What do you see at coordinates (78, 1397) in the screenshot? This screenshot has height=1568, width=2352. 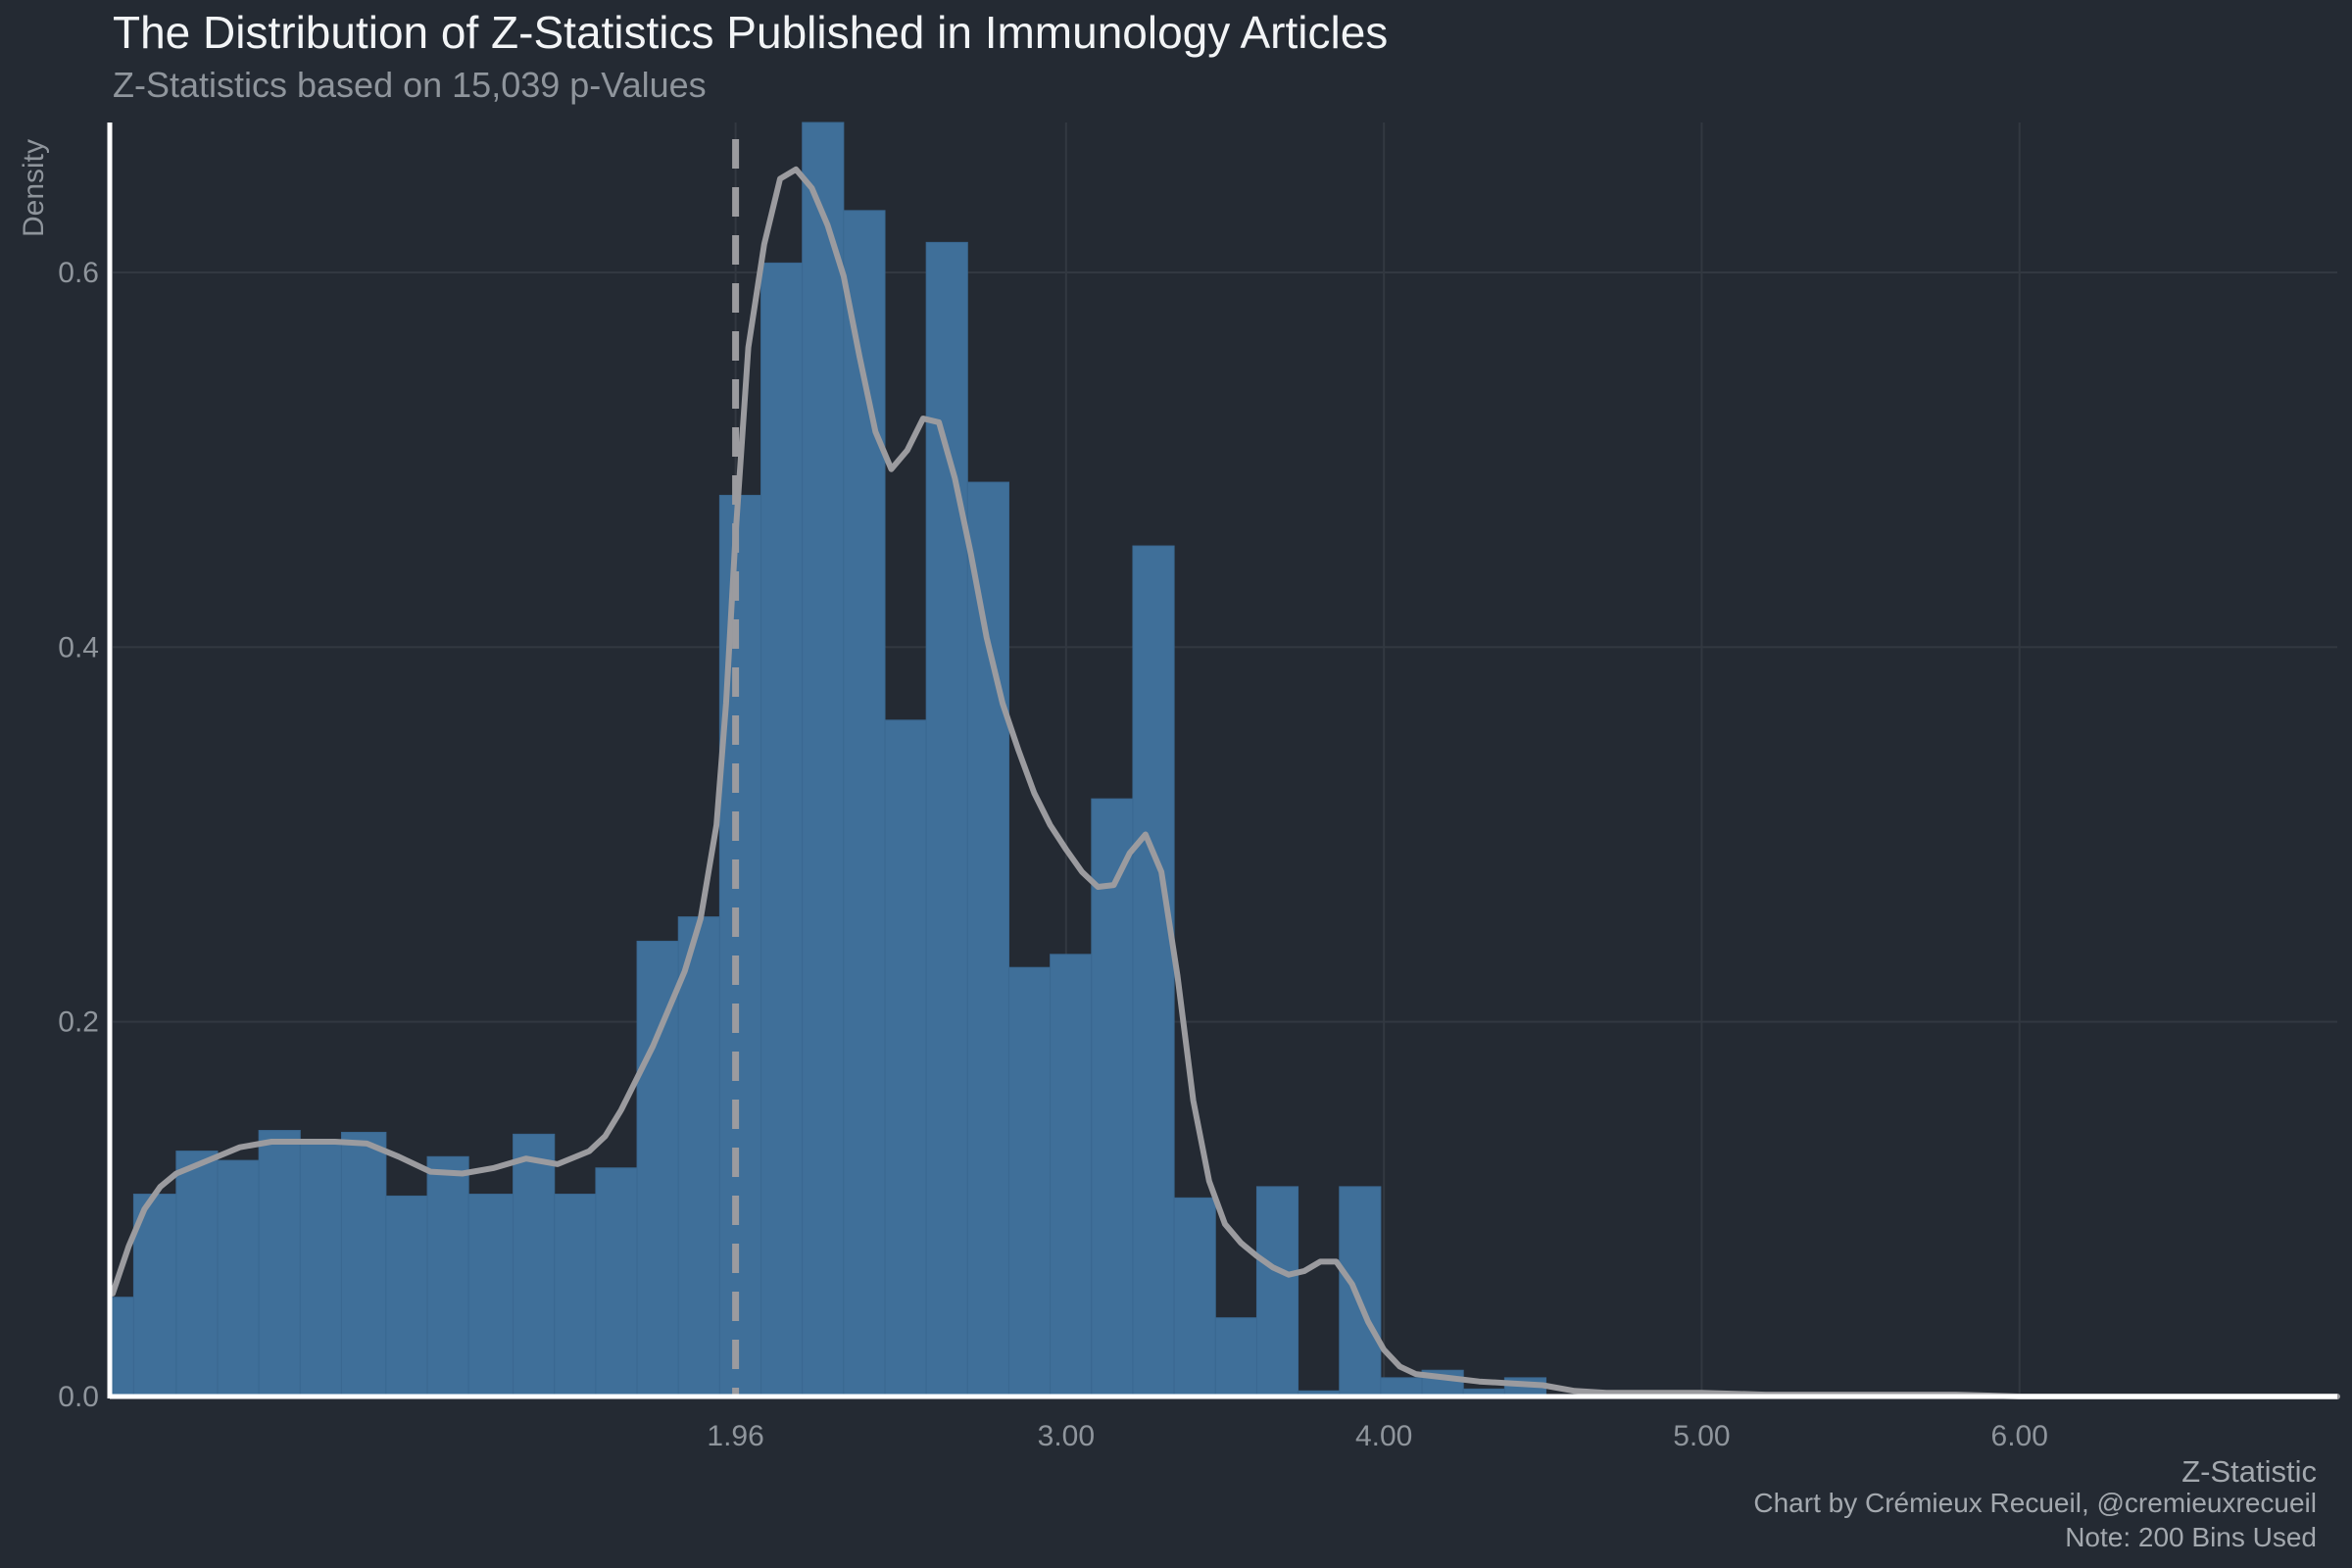 I see `y-tick-label: 0.0` at bounding box center [78, 1397].